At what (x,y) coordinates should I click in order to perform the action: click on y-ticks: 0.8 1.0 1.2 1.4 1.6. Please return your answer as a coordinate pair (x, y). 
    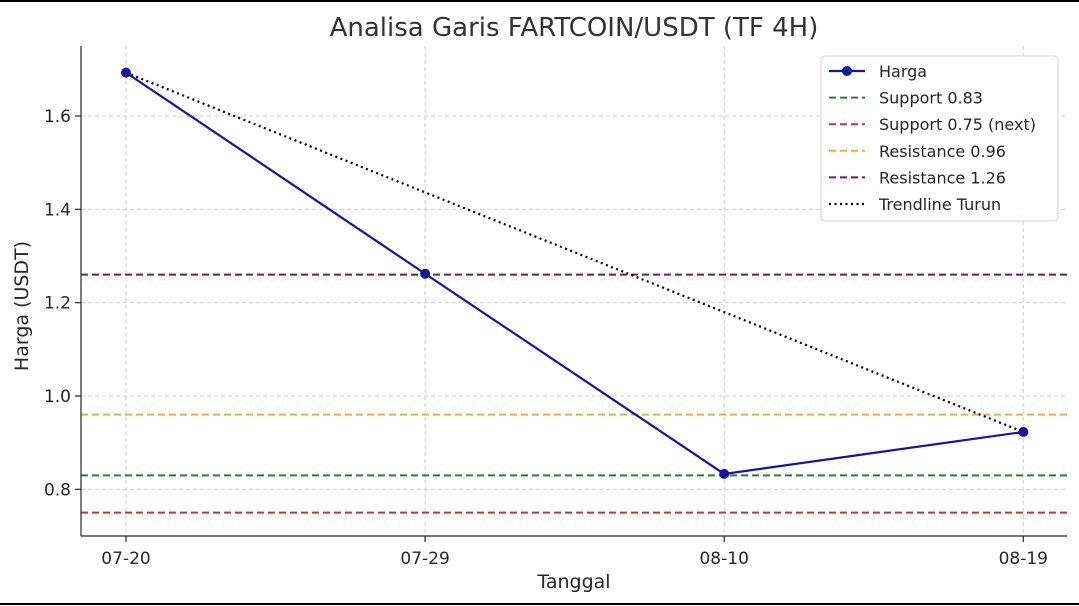
    Looking at the image, I should click on (62, 303).